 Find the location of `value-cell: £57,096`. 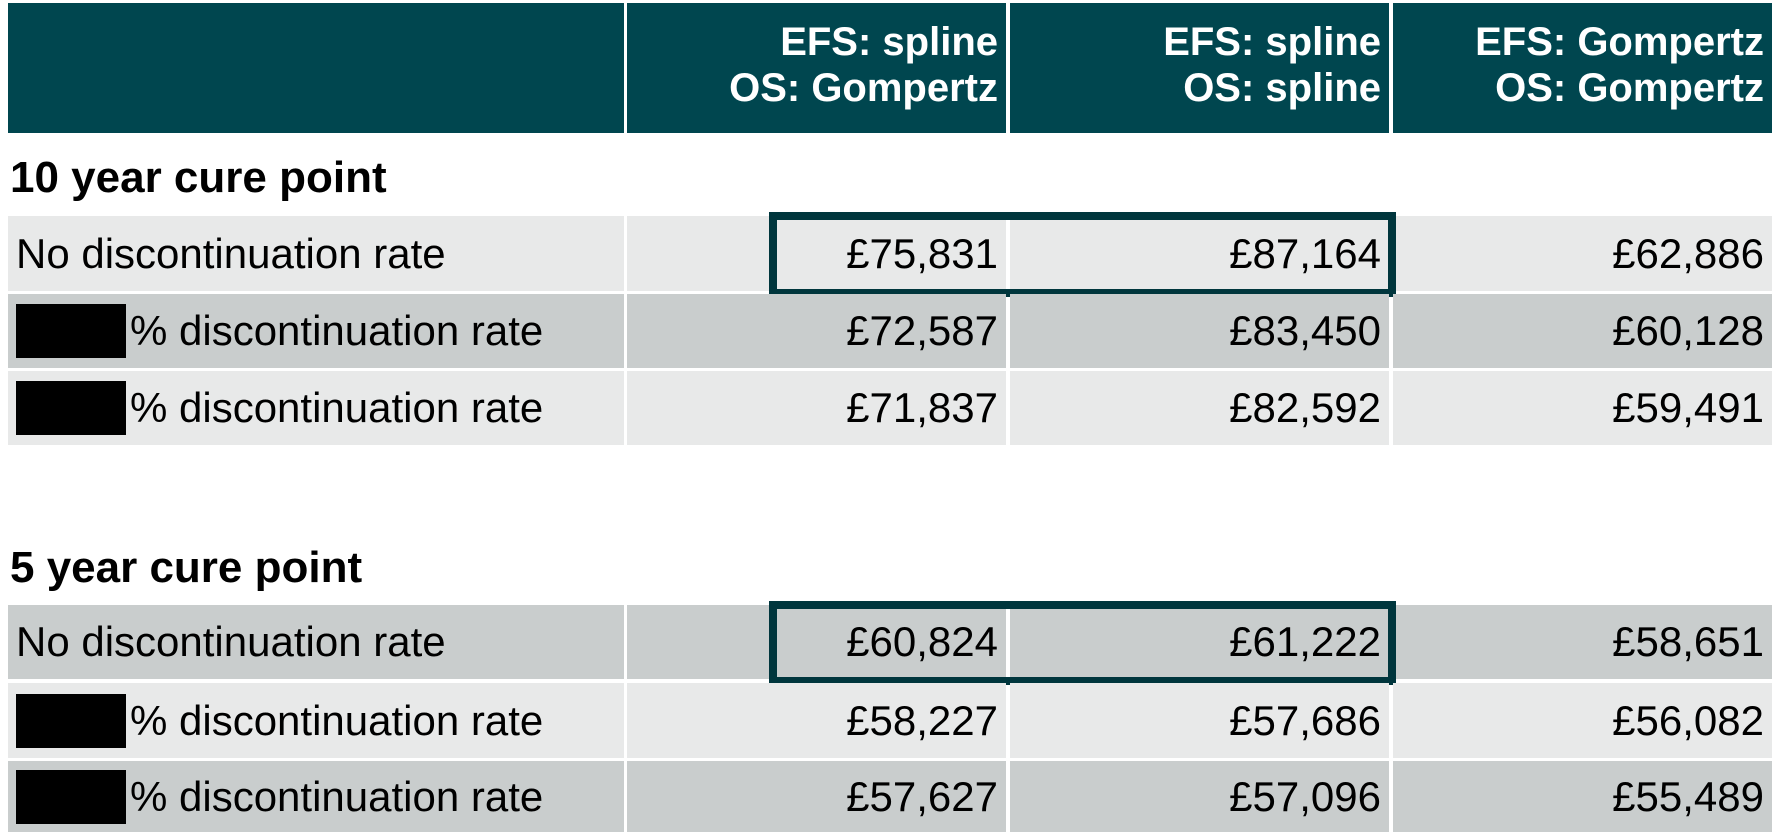

value-cell: £57,096 is located at coordinates (1199, 796).